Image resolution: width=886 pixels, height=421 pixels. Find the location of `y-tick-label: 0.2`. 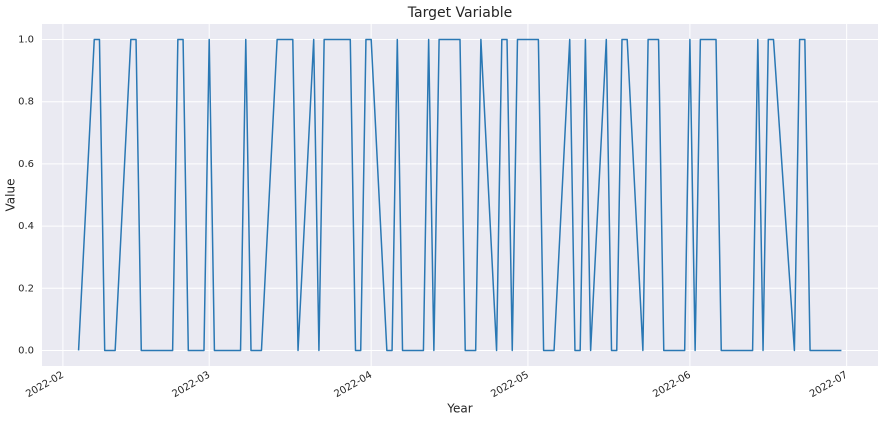

y-tick-label: 0.2 is located at coordinates (26, 288).